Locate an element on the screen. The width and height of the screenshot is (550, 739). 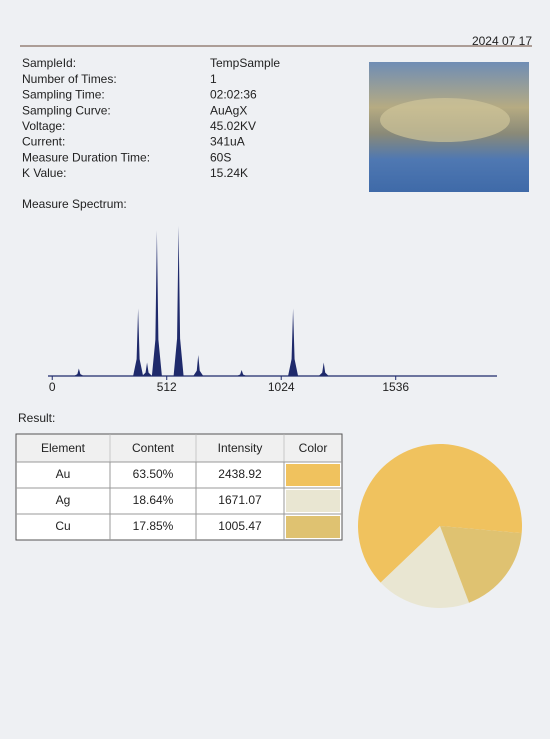
table-header is located at coordinates (179, 448).